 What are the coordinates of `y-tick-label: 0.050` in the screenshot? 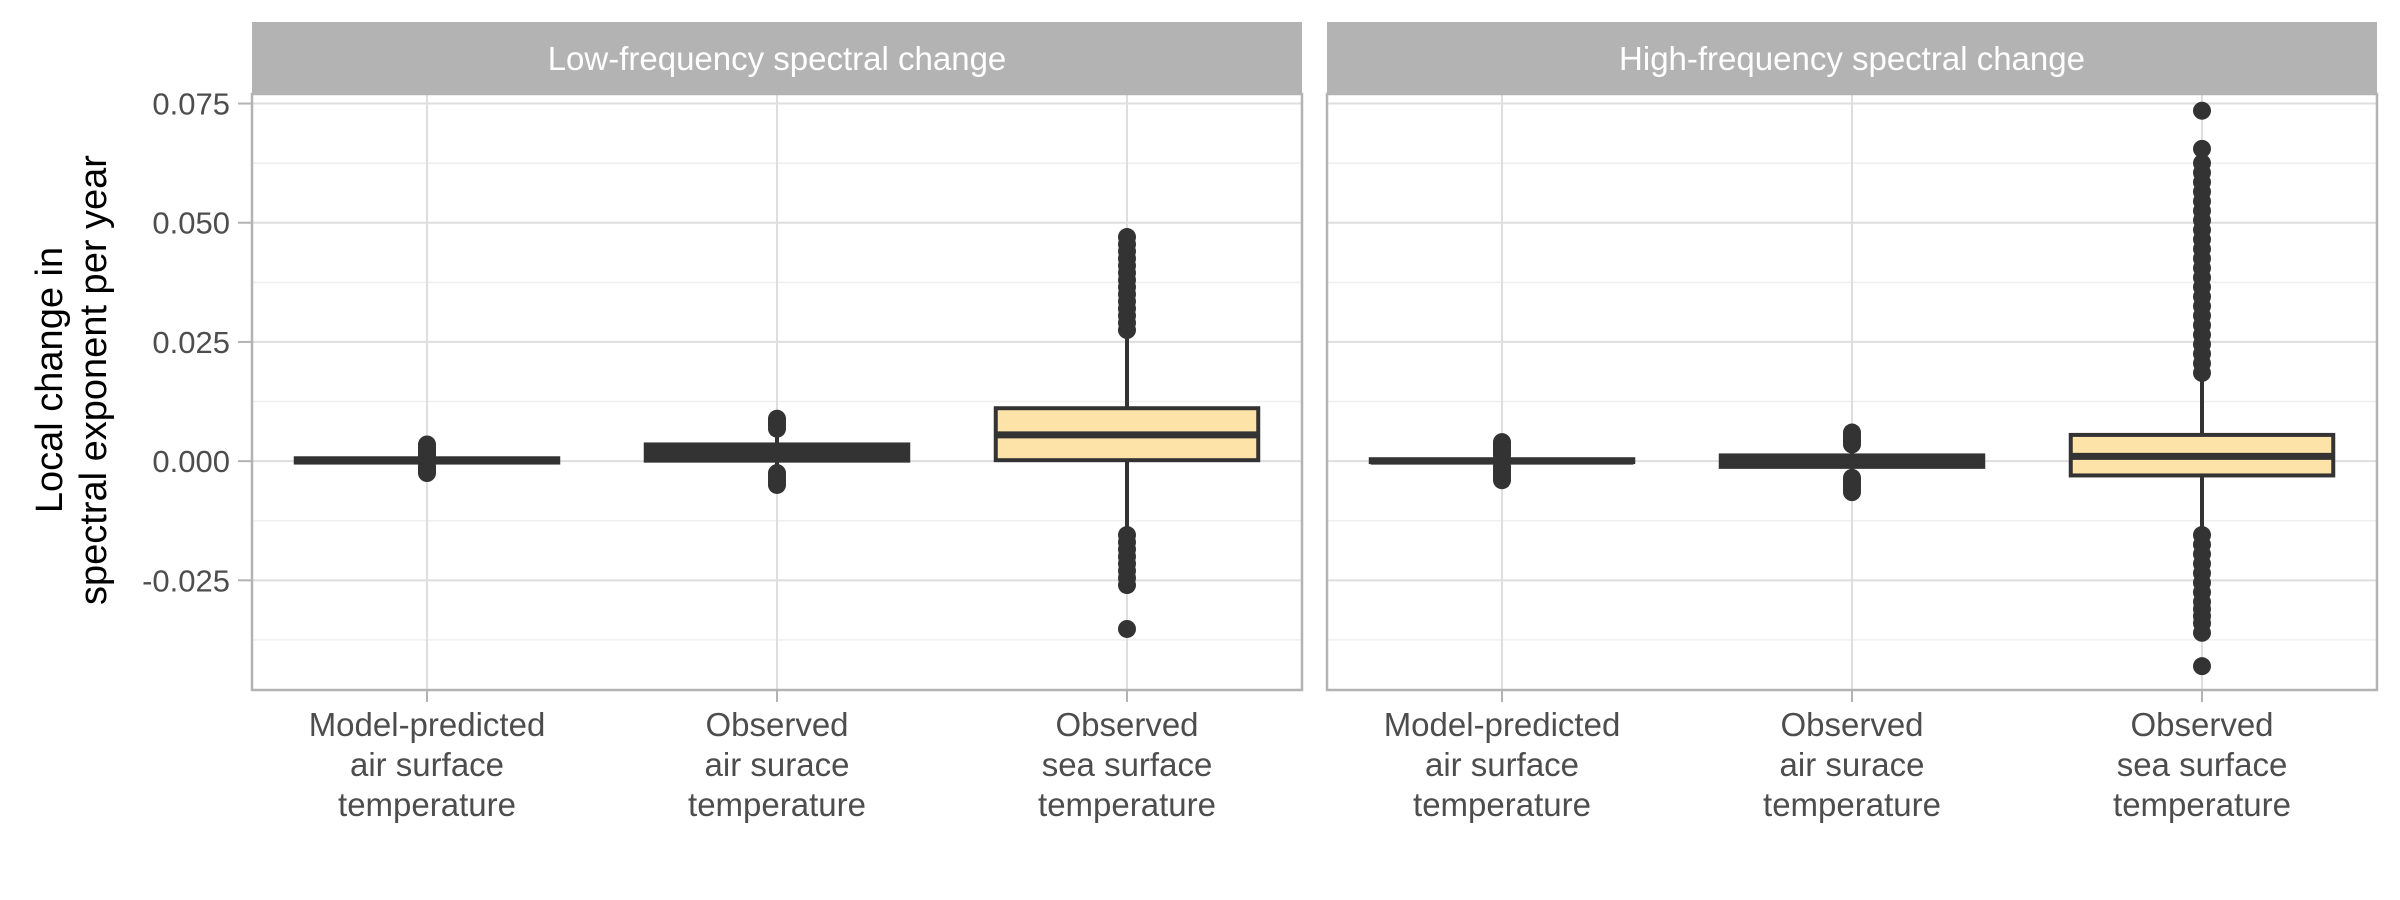 It's located at (191, 223).